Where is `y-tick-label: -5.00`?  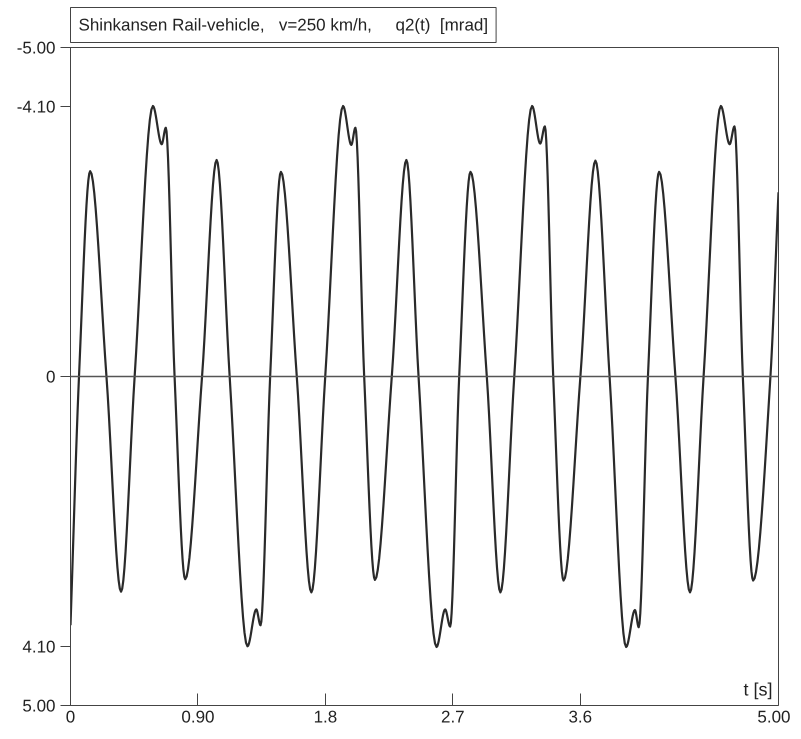
y-tick-label: -5.00 is located at coordinates (36, 48).